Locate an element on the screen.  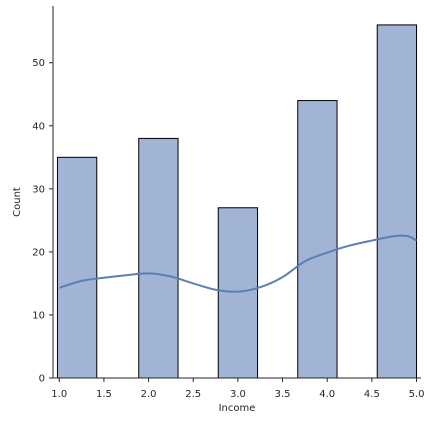
x-axis-label: Income is located at coordinates (237, 408).